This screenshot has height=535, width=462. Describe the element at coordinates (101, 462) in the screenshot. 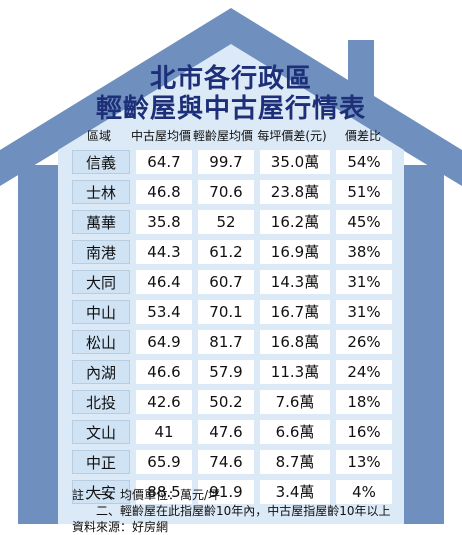

I see `cell-district: 中正` at that location.